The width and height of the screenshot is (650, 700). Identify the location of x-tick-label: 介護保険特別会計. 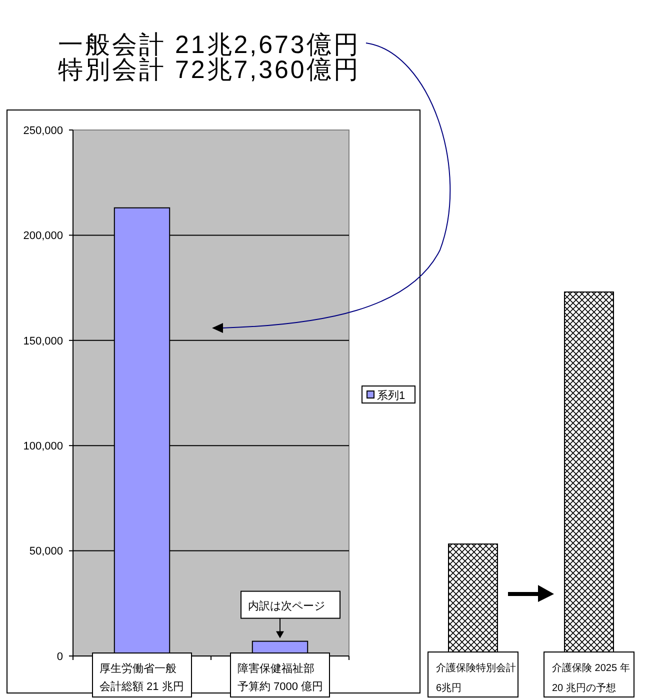
(476, 668).